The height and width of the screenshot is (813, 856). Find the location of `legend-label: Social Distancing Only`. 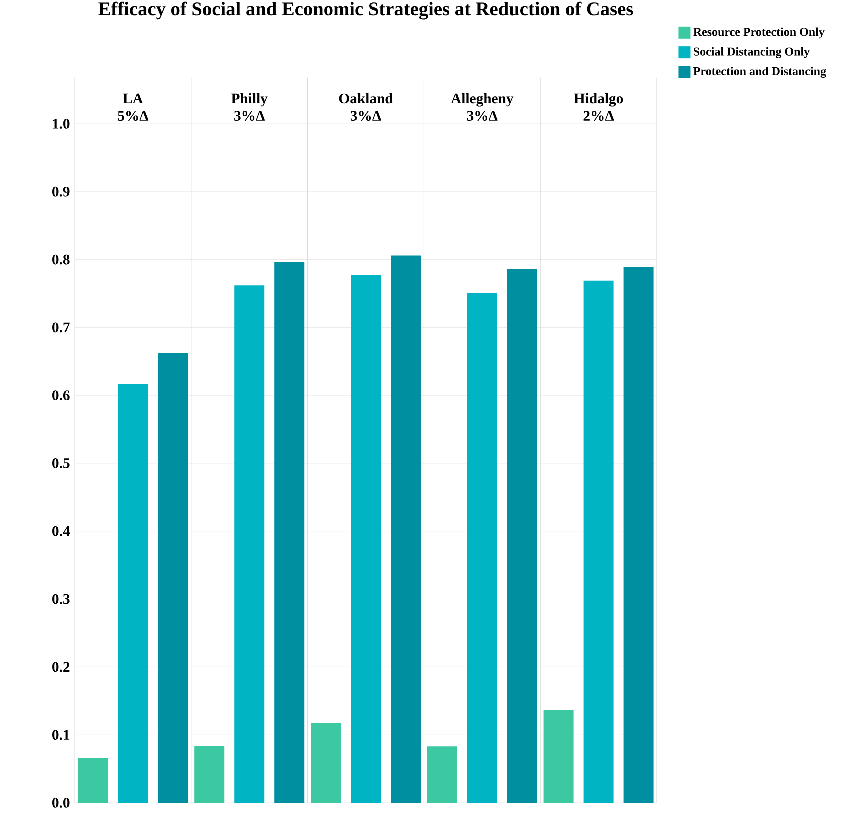

legend-label: Social Distancing Only is located at coordinates (752, 52).